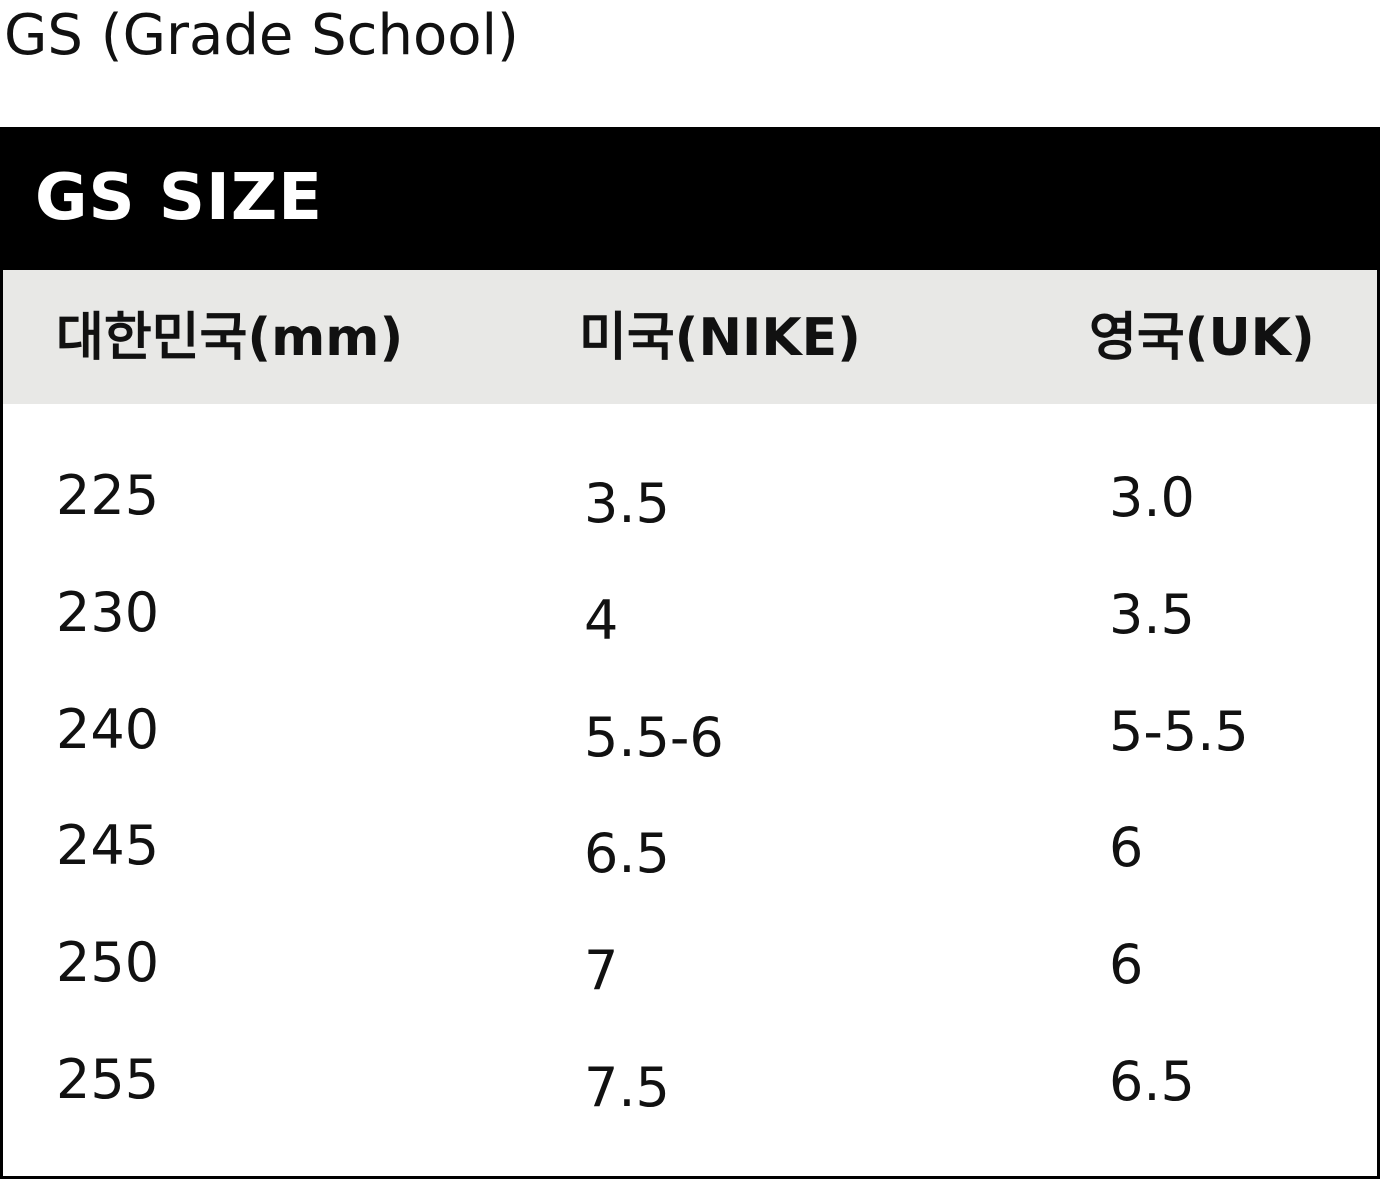 The image size is (1380, 1180). What do you see at coordinates (690, 200) in the screenshot?
I see `table-header: GS SIZE` at bounding box center [690, 200].